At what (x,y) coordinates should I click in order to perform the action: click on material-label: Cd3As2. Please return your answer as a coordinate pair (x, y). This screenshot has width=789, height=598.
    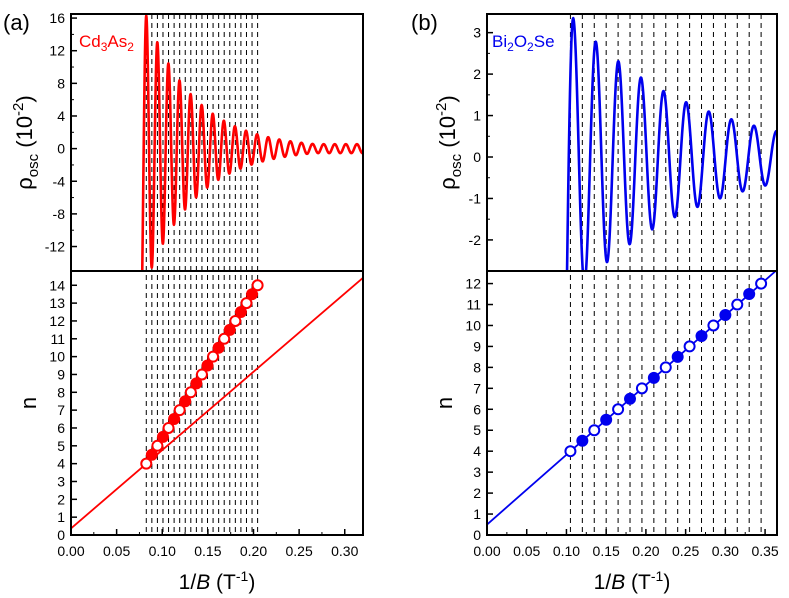
    Looking at the image, I should click on (106, 43).